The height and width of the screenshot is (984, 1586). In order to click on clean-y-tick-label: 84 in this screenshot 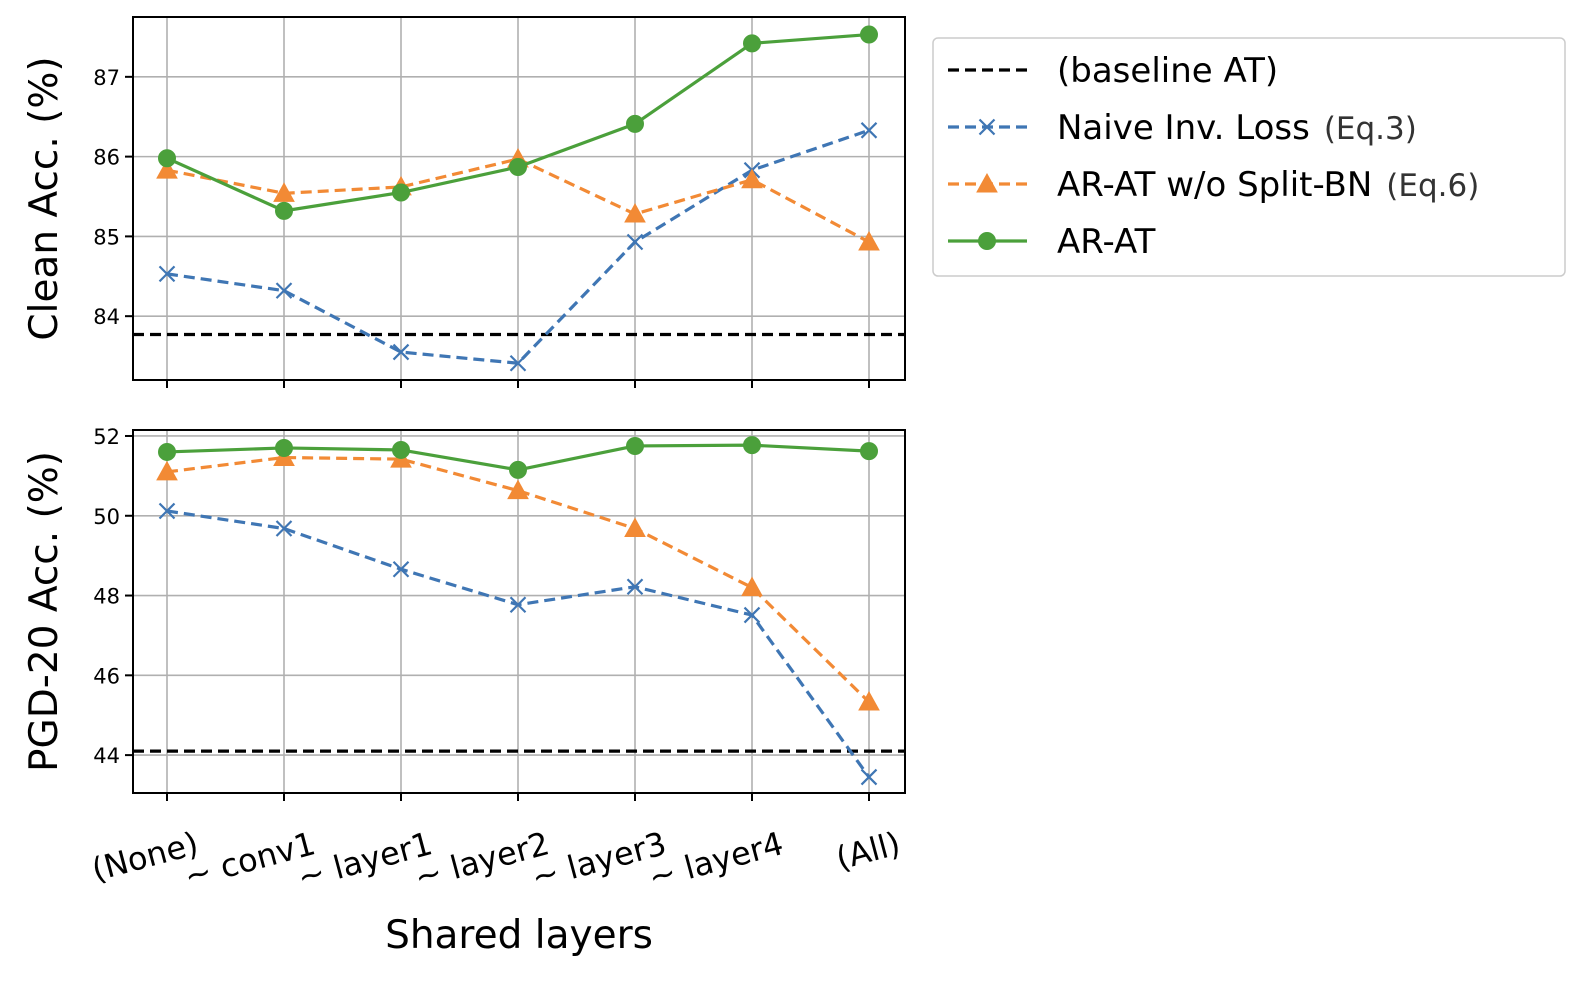, I will do `click(106, 317)`.